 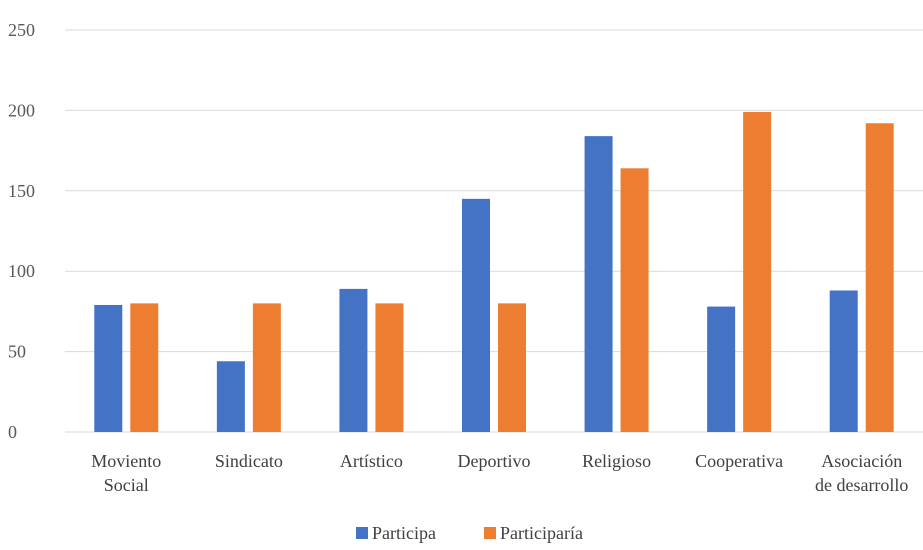 I want to click on x-tick-label: Sindicato, so click(x=249, y=461).